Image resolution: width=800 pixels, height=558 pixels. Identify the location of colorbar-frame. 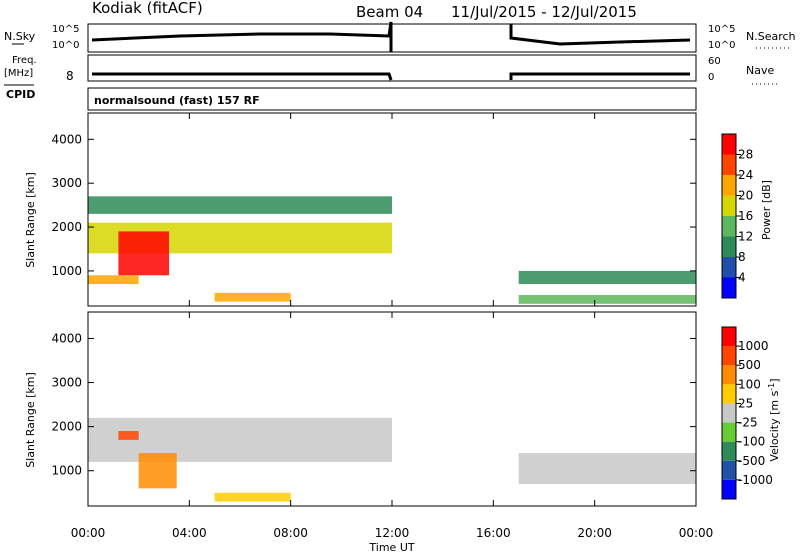
(729, 413).